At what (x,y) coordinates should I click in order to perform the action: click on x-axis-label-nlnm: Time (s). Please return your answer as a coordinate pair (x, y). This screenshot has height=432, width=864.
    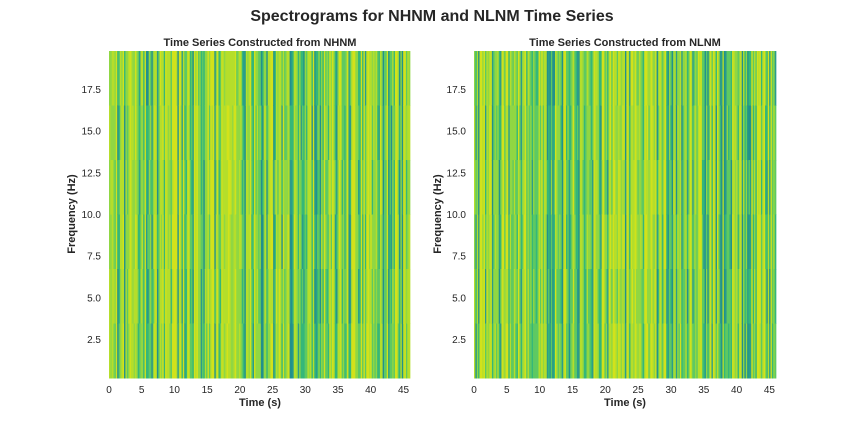
    Looking at the image, I should click on (625, 403).